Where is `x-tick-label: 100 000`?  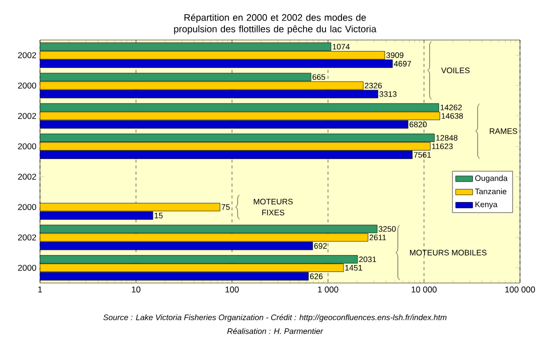 x-tick-label: 100 000 is located at coordinates (520, 289).